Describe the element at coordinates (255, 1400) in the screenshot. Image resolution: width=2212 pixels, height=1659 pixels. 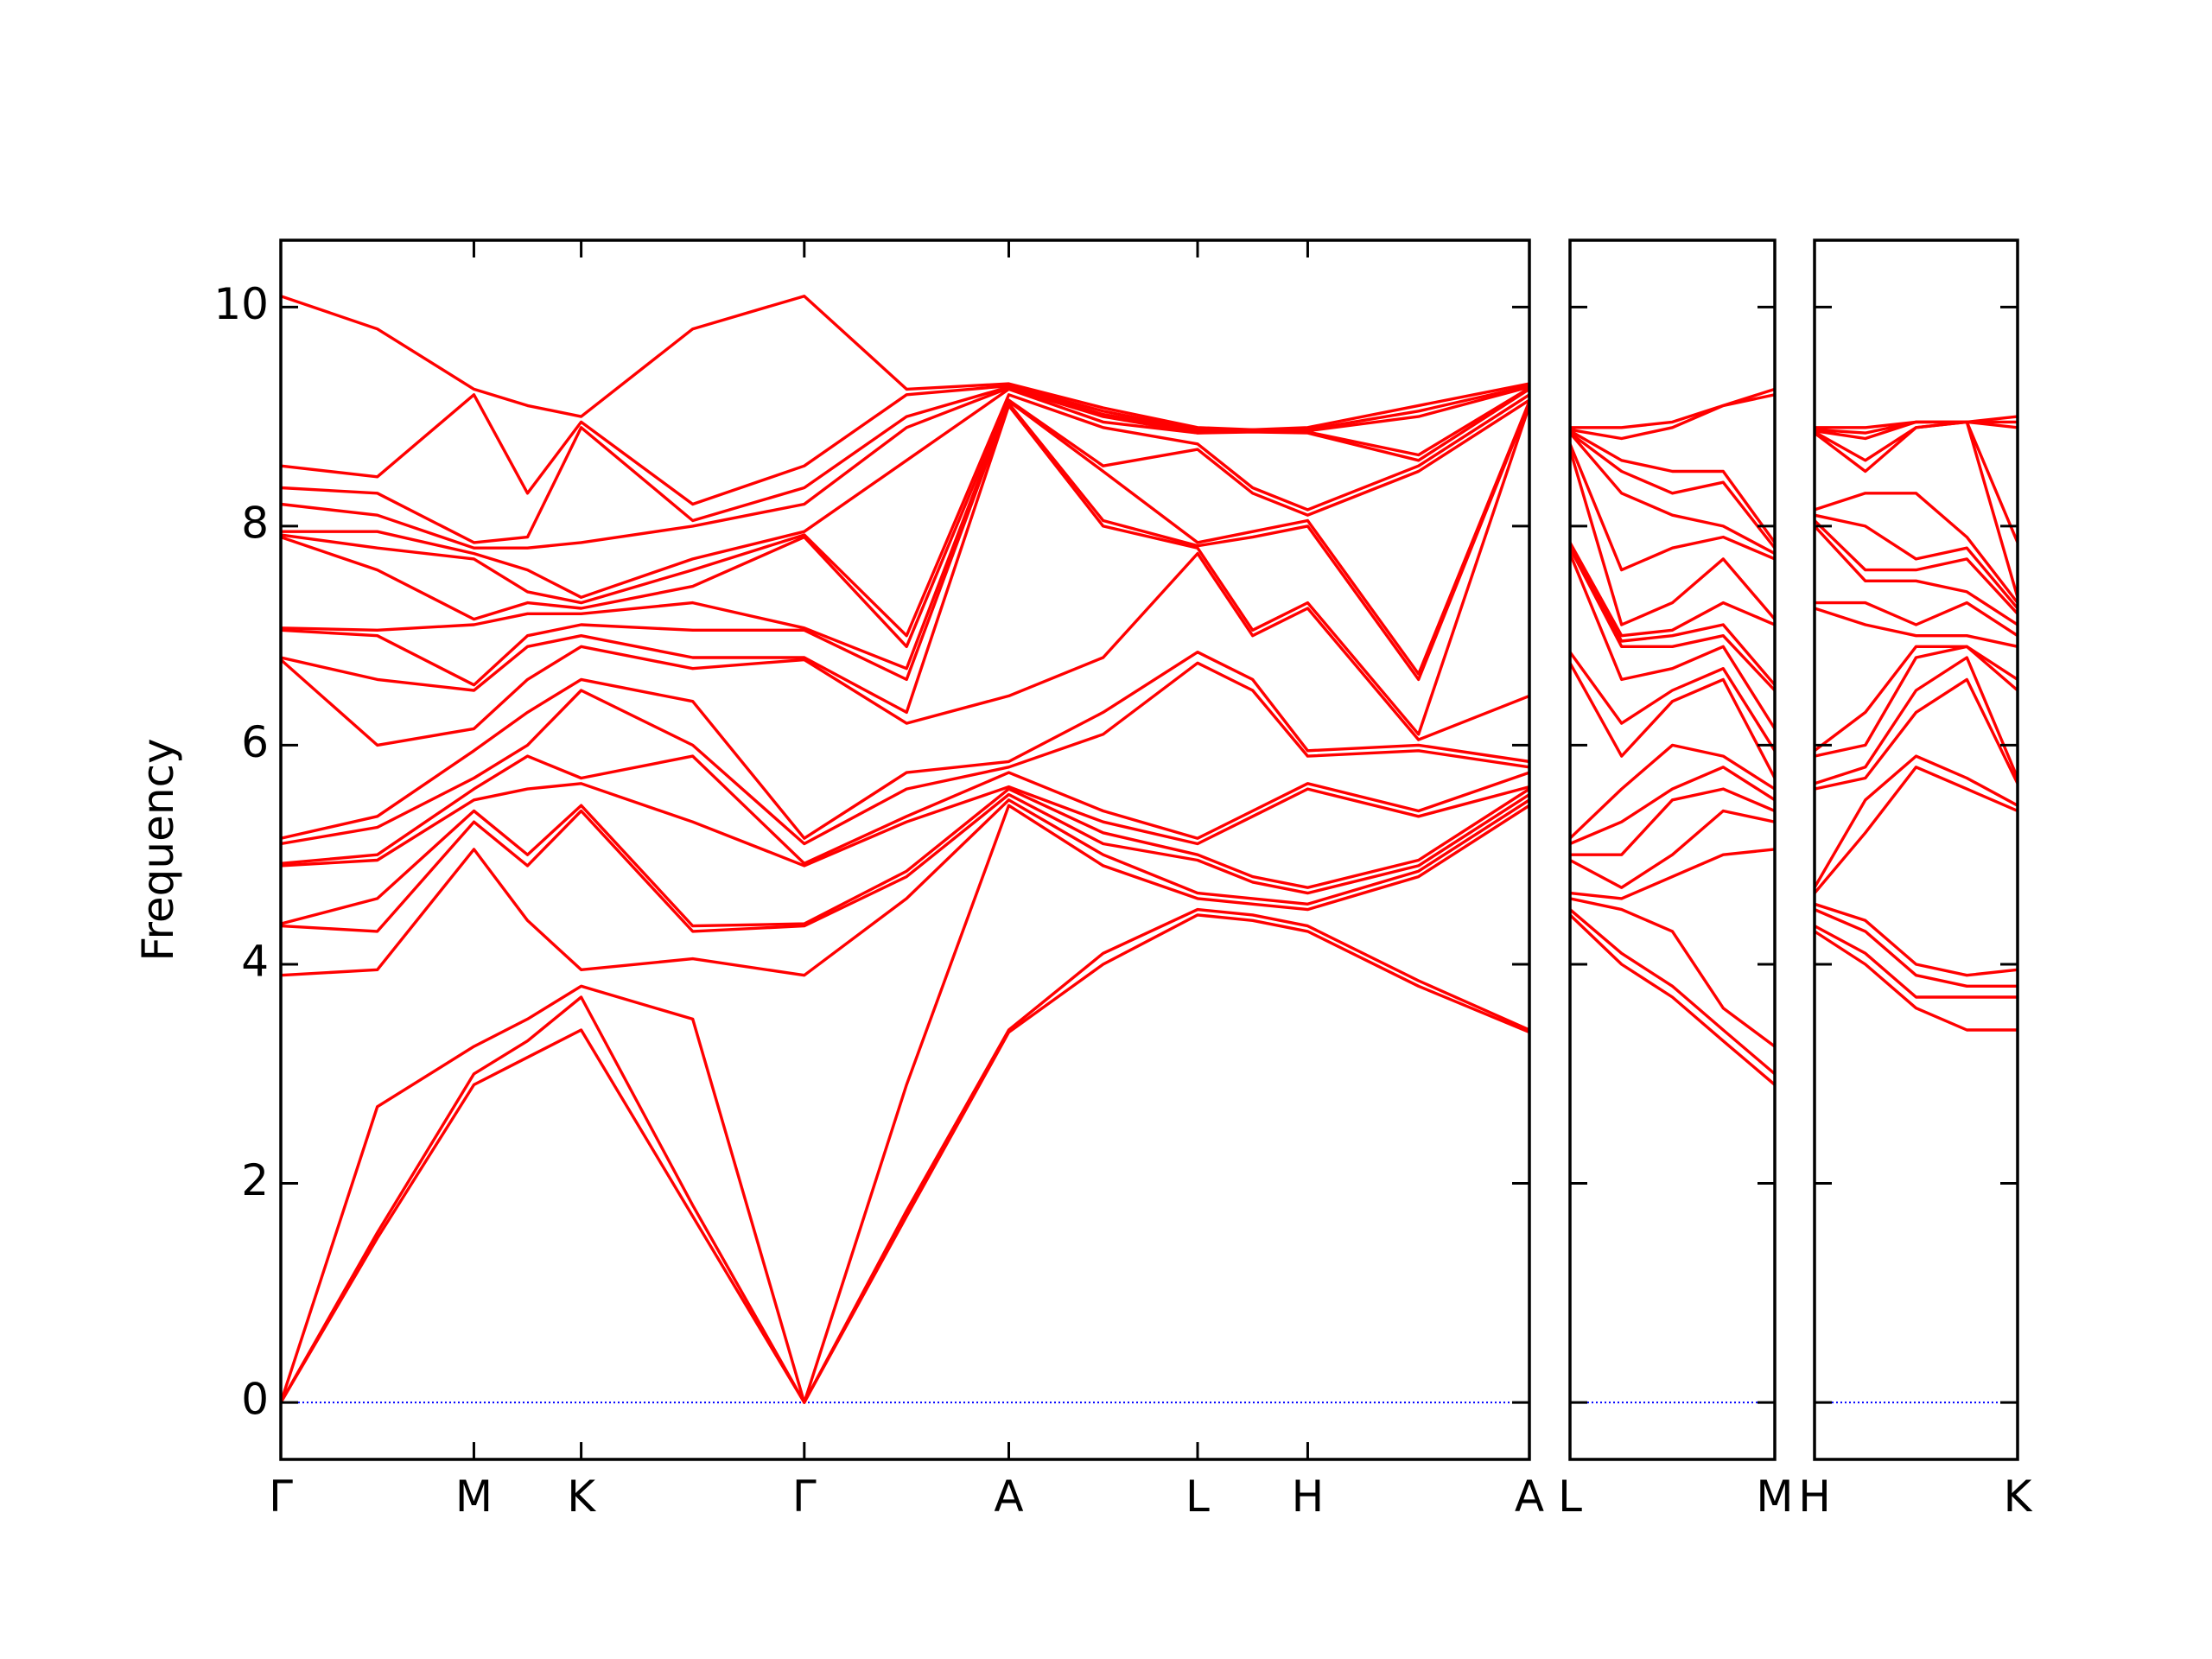
I see `y-tick-label: 0` at that location.